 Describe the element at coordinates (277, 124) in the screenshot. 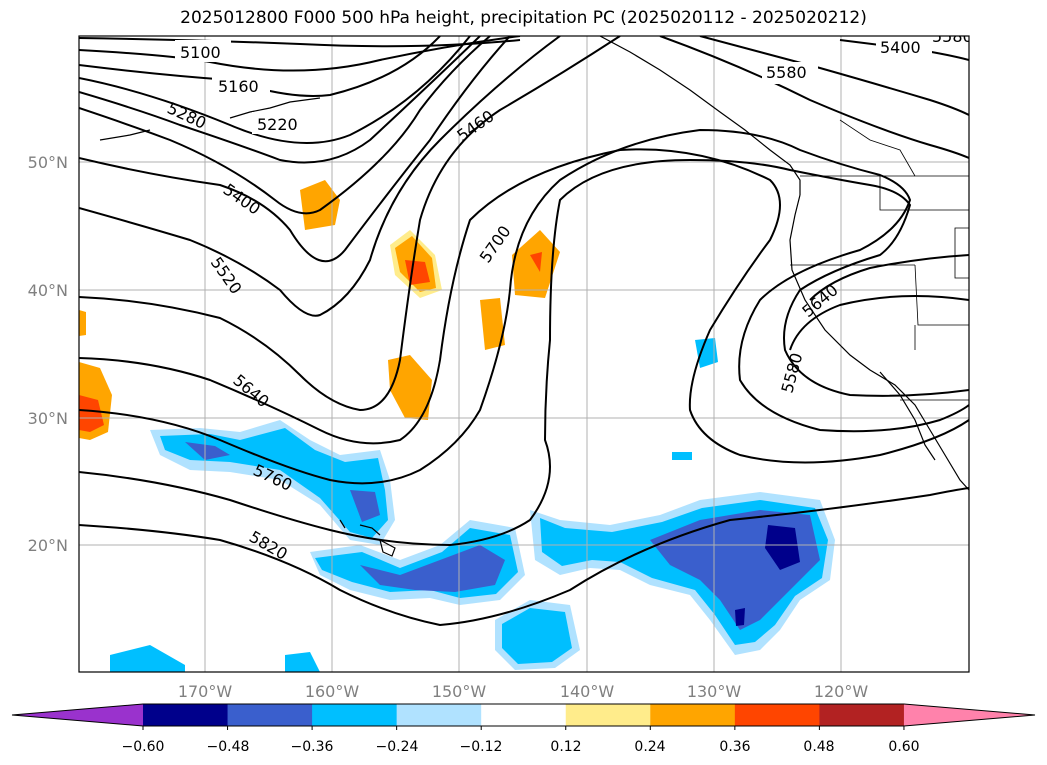

I see `contour-label-5220: 5220` at that location.